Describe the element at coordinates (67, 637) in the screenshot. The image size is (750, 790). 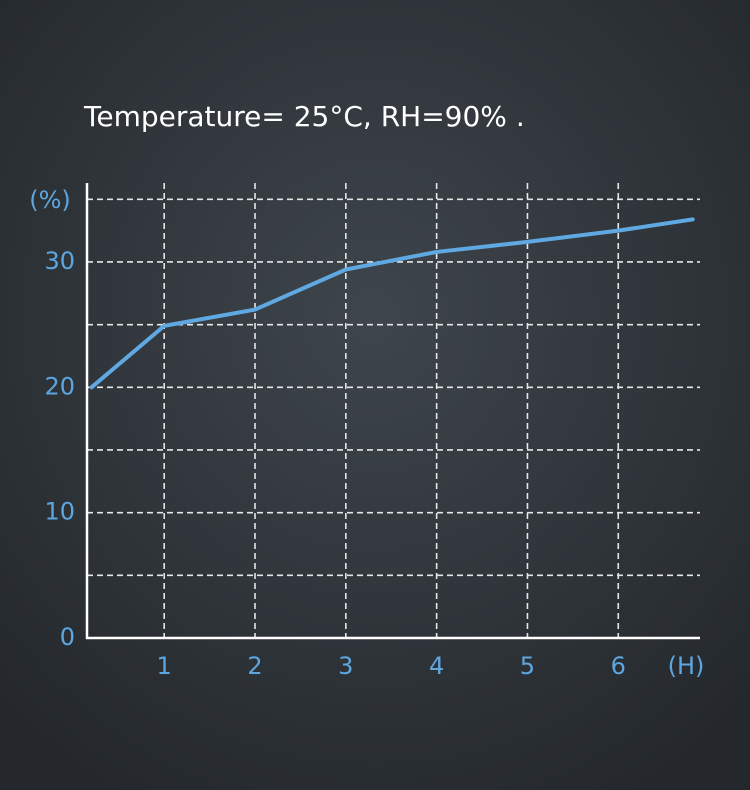
I see `y-tick-label: 0` at that location.